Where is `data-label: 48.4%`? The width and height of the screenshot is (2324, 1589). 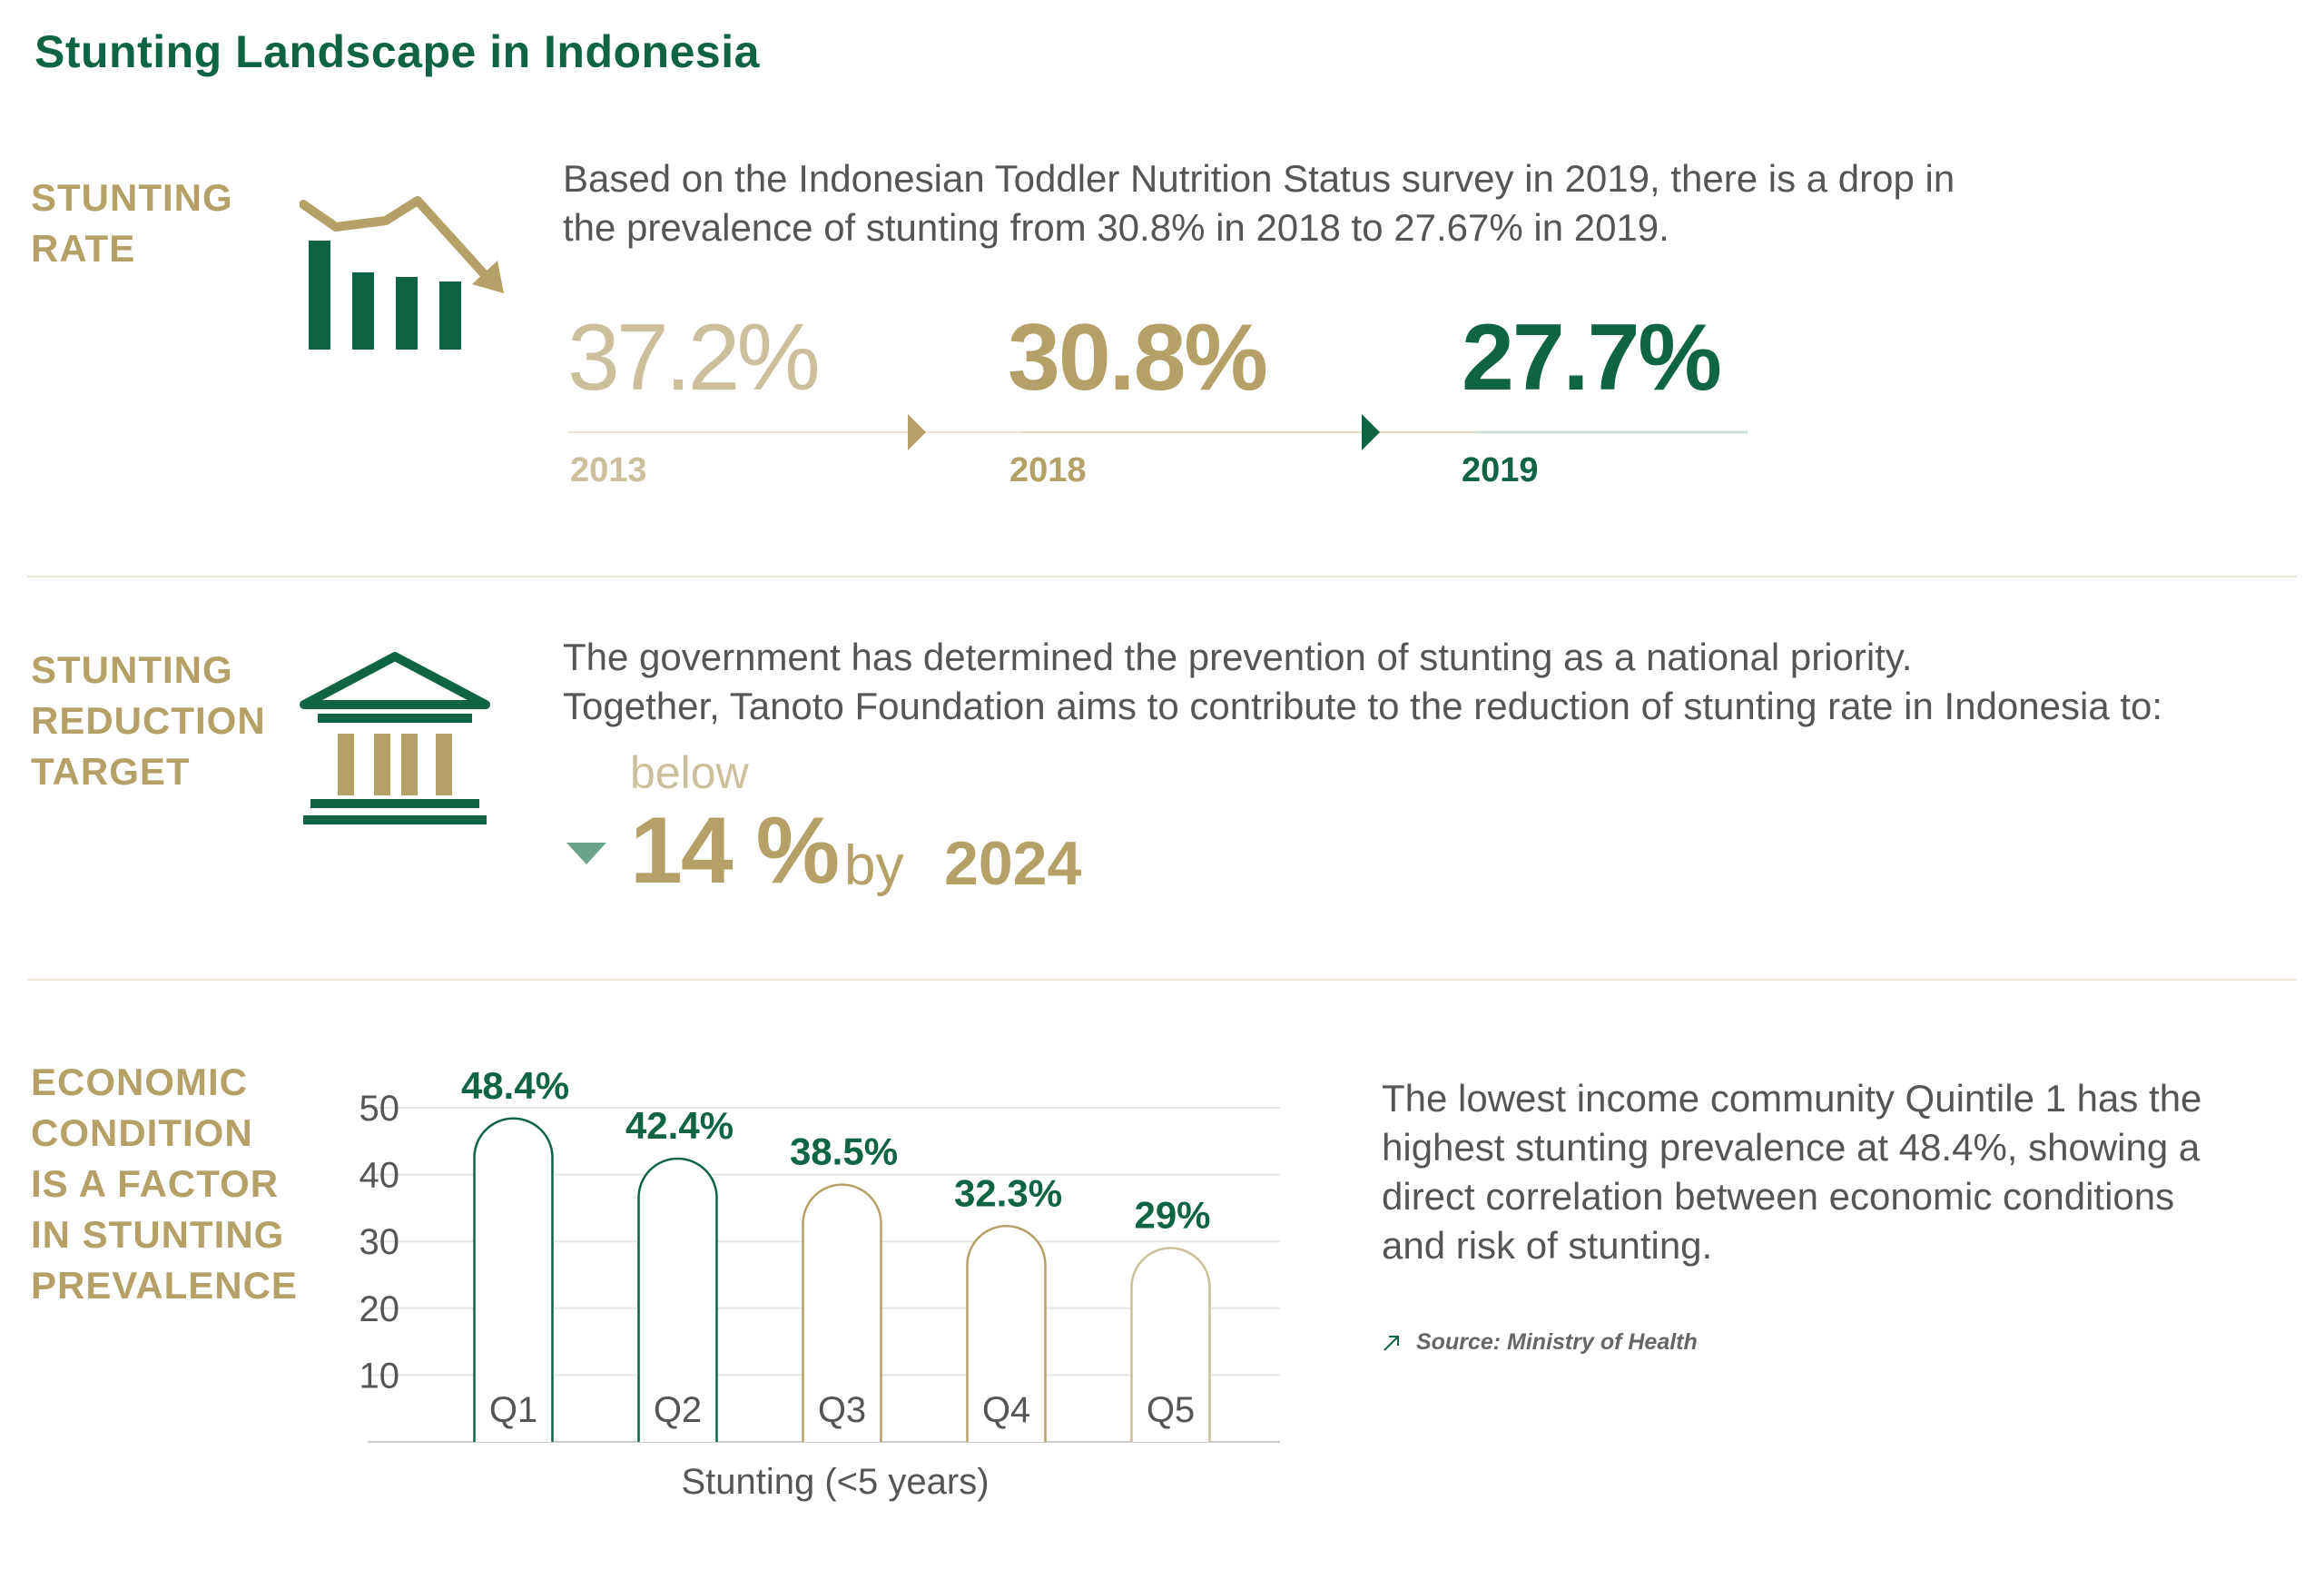
data-label: 48.4% is located at coordinates (515, 1085).